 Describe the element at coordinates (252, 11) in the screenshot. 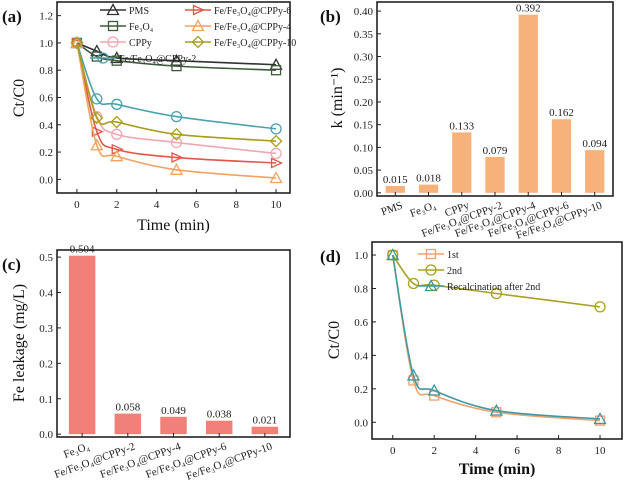

I see `legend-label: Fe/Fe₃O₄@CPPy-6` at that location.